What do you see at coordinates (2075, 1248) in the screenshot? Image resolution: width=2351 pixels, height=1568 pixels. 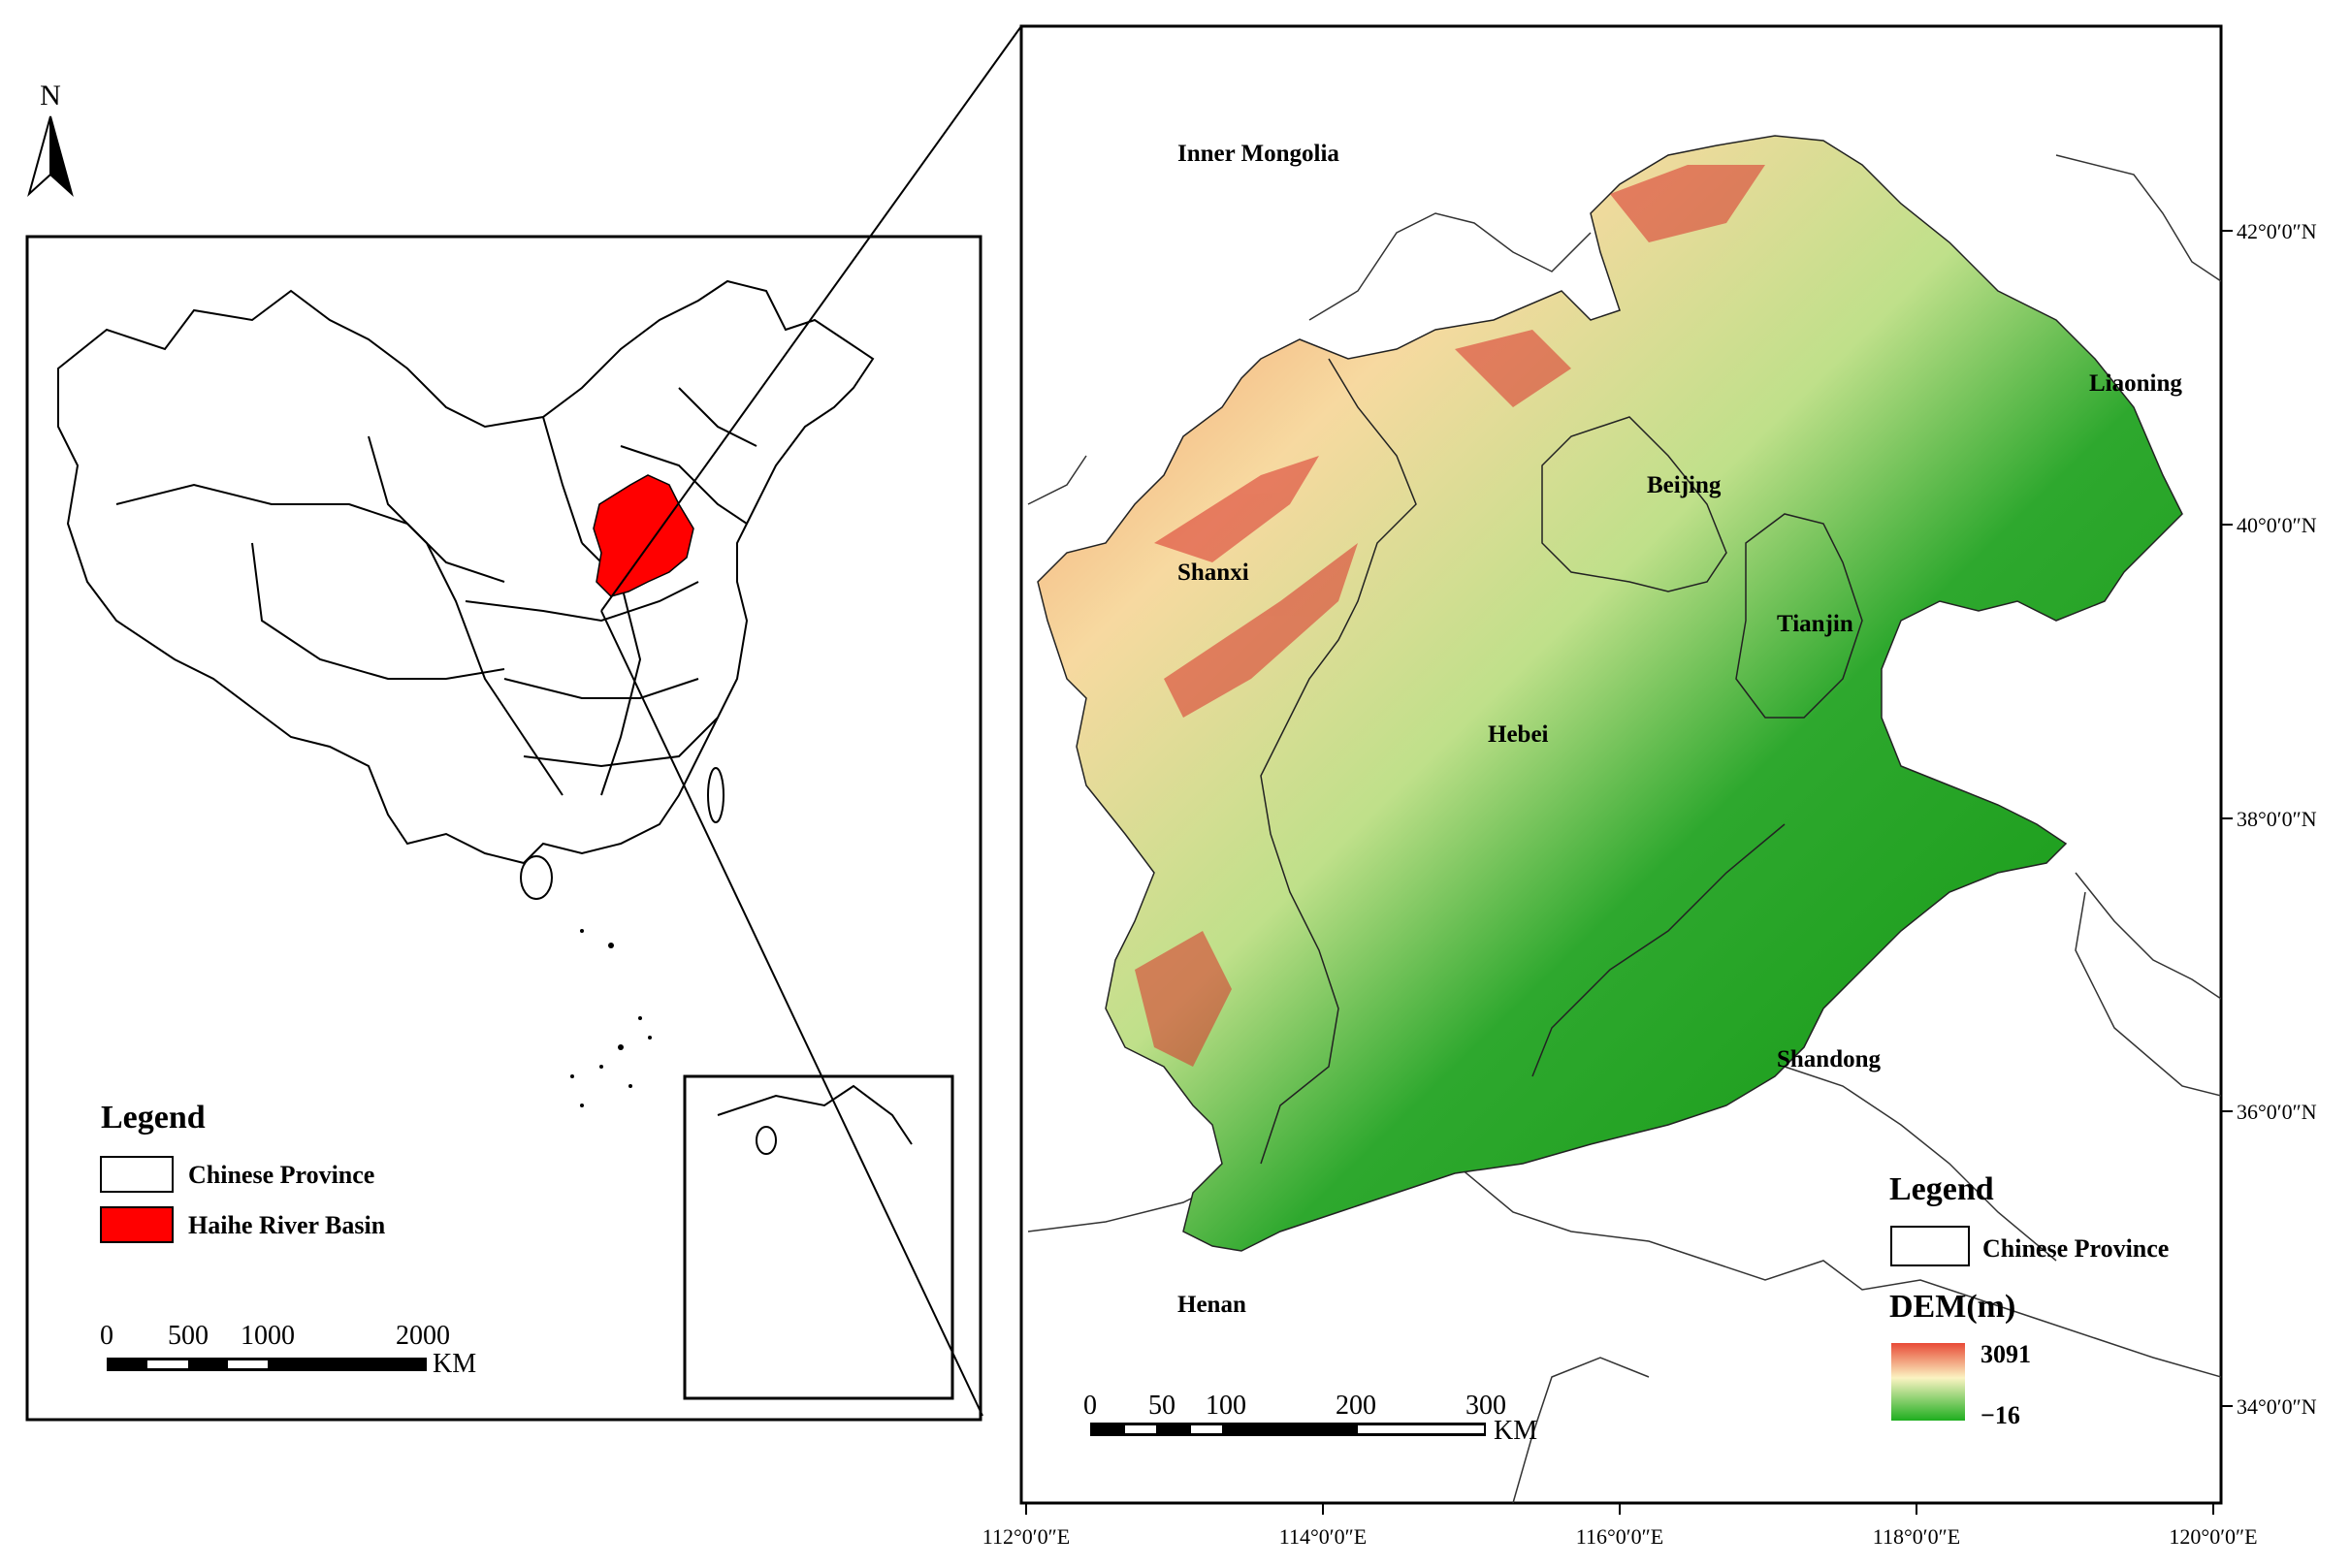 I see `main-legend-label-province: Chinese Province` at bounding box center [2075, 1248].